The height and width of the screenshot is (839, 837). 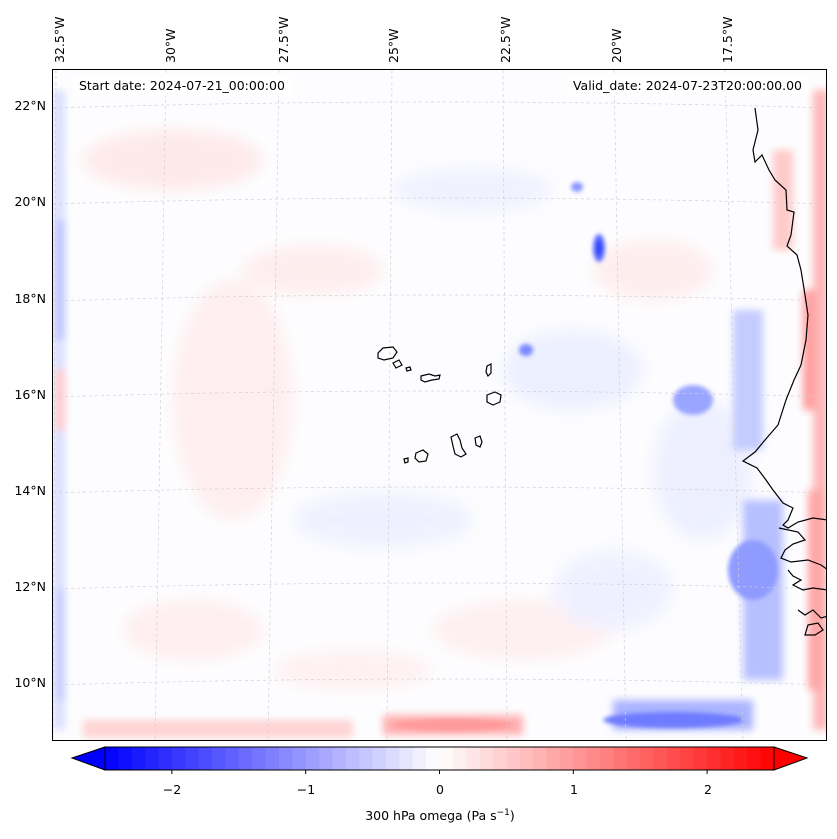 What do you see at coordinates (30, 394) in the screenshot?
I see `lat-label-16n: 16°N` at bounding box center [30, 394].